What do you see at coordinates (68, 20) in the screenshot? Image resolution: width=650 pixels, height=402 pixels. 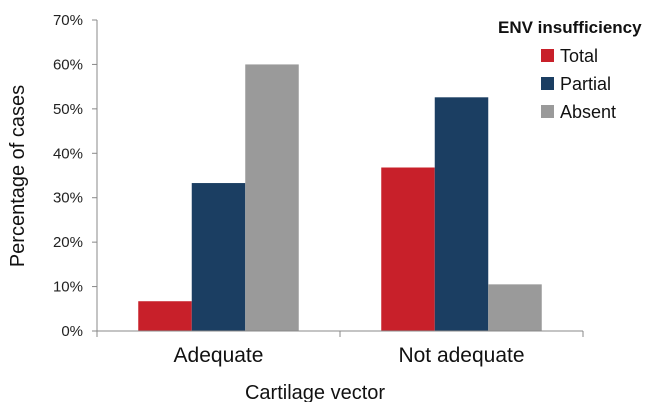 I see `y-tick-label: 70%` at bounding box center [68, 20].